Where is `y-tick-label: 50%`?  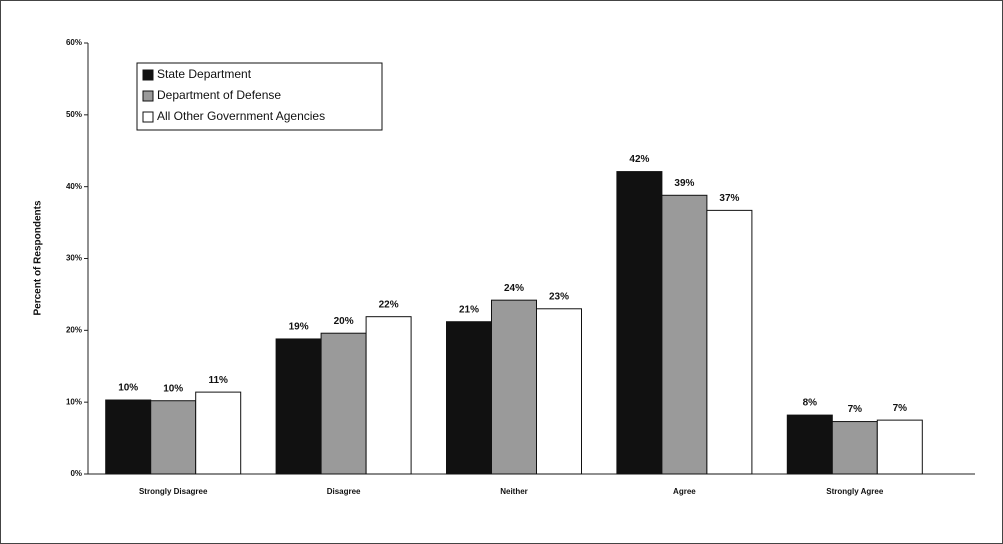 y-tick-label: 50% is located at coordinates (74, 114).